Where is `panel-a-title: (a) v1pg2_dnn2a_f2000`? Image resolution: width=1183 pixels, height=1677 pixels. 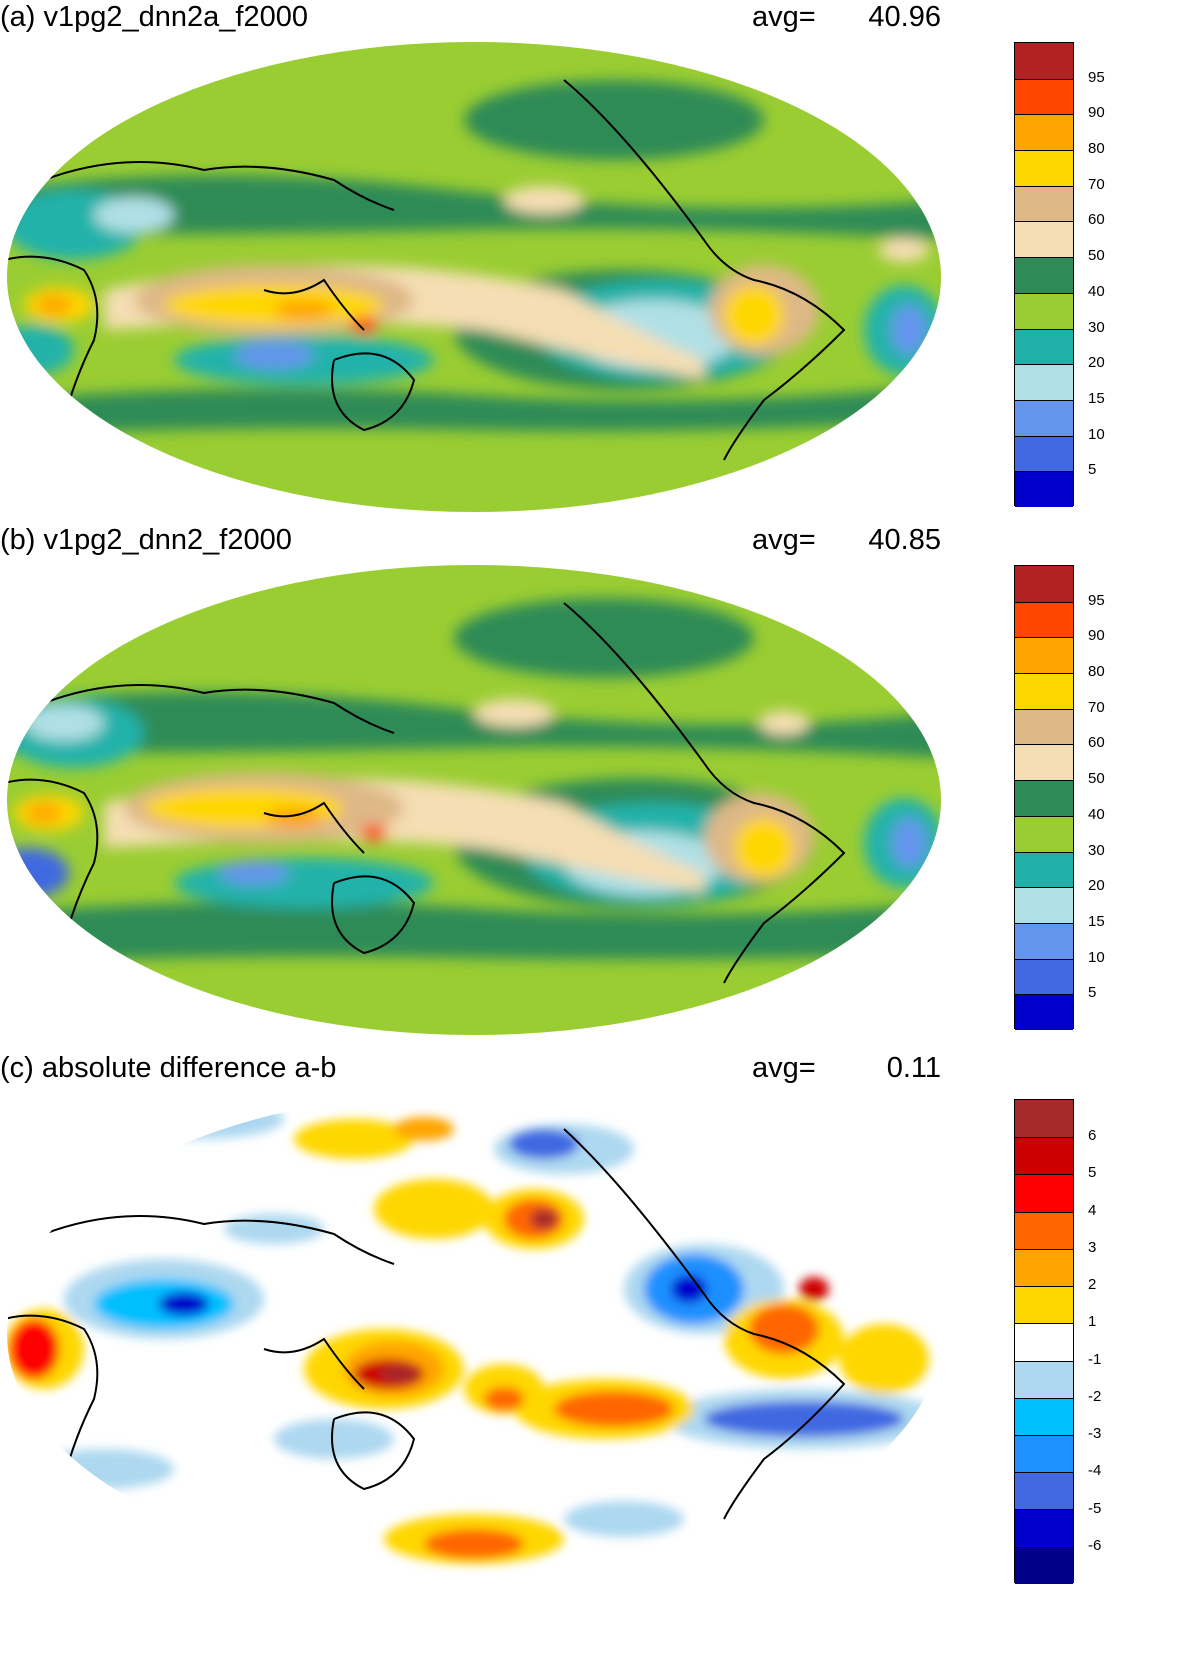
panel-a-title: (a) v1pg2_dnn2a_f2000 is located at coordinates (154, 17).